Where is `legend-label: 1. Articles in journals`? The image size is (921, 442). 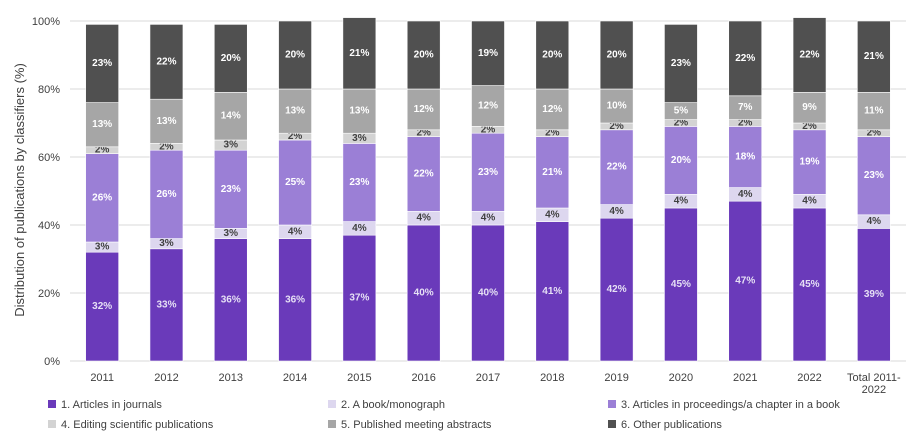 legend-label: 1. Articles in journals is located at coordinates (111, 405).